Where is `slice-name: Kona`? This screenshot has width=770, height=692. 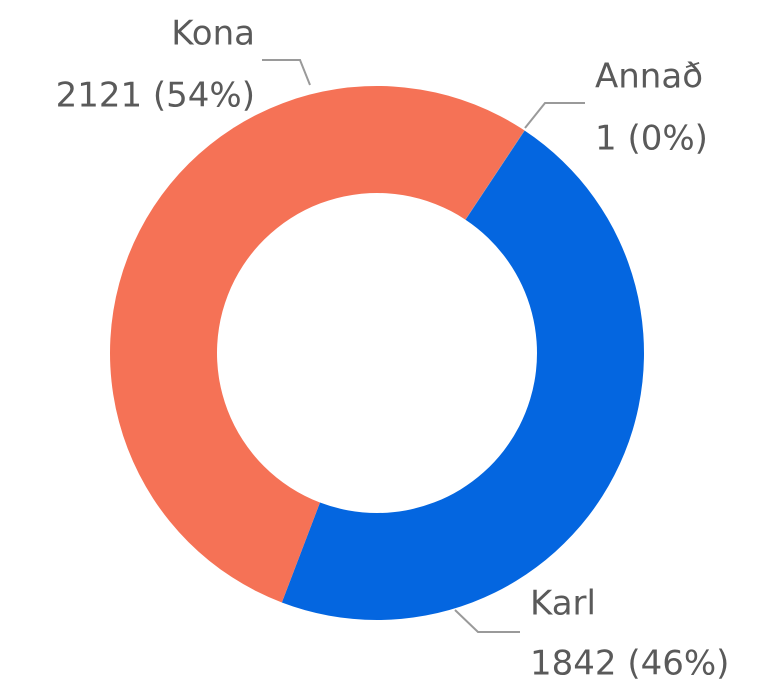 slice-name: Kona is located at coordinates (213, 34).